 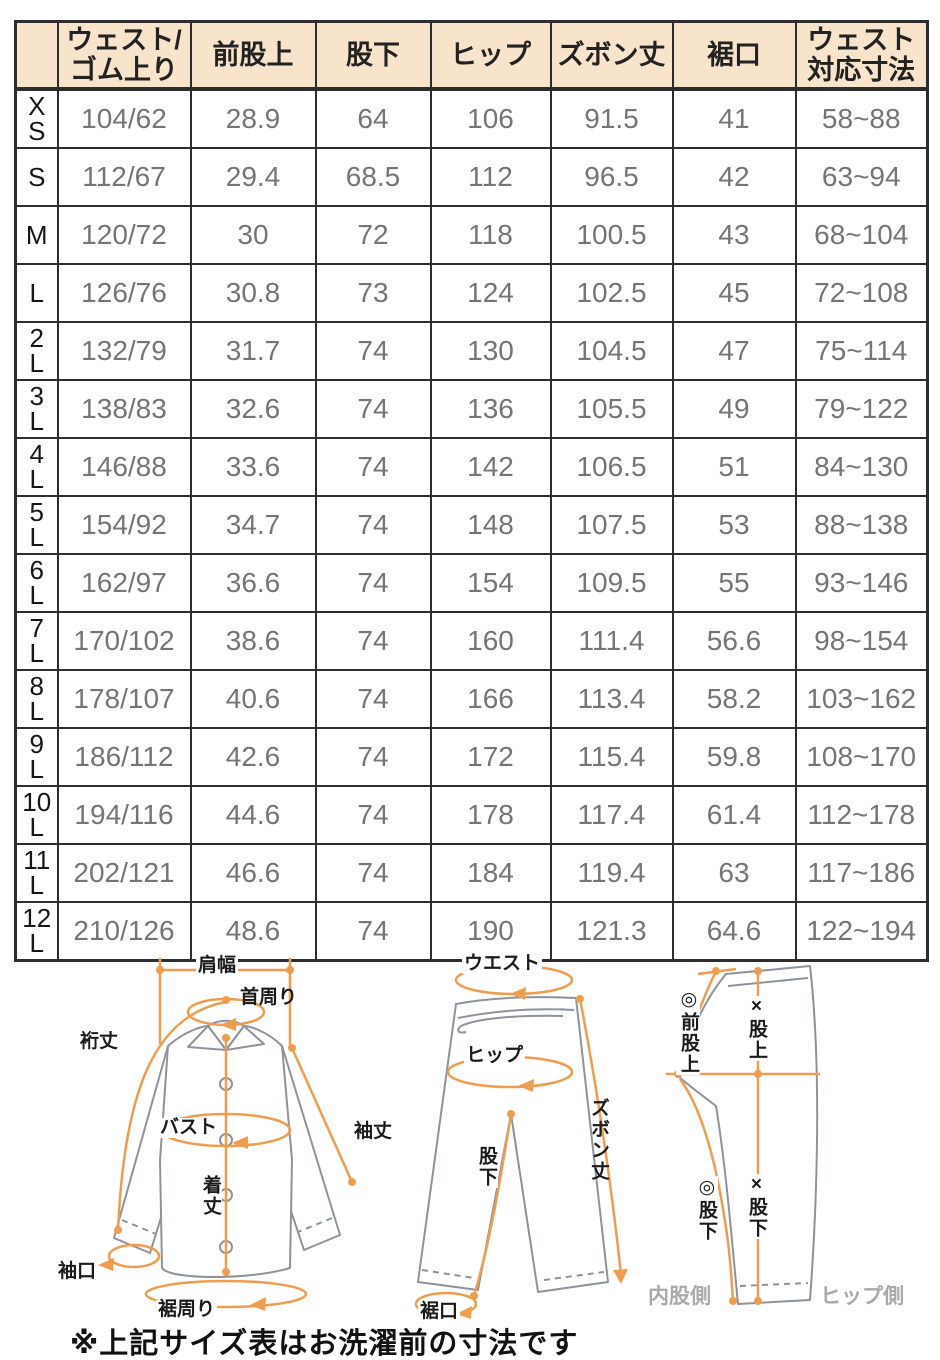 I want to click on table-header-row: ウェスト/ ゴム上り 前股上 股下 ヒップ ズボン丈 裾口 ウェスト 対応寸法, so click(x=471, y=55).